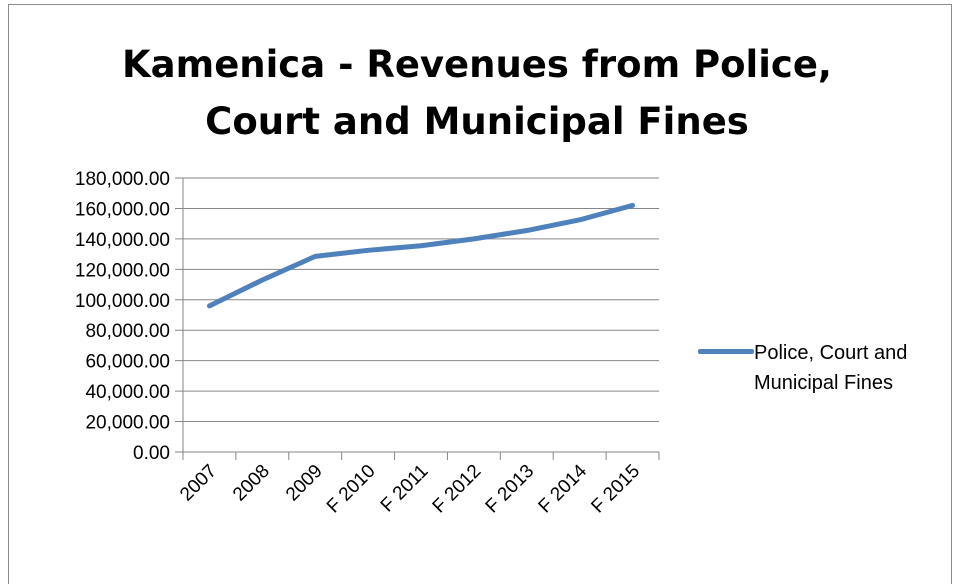 This screenshot has height=584, width=954. Describe the element at coordinates (351, 489) in the screenshot. I see `x-tick-label: F 2010` at that location.